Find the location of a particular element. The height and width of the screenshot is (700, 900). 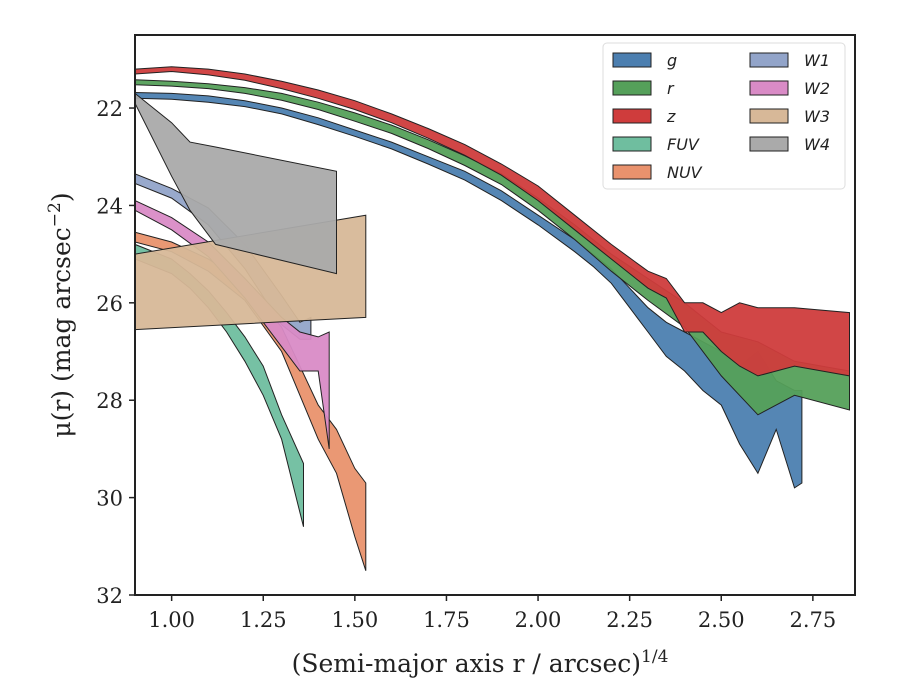

x-tick-label: 2.00 is located at coordinates (538, 620).